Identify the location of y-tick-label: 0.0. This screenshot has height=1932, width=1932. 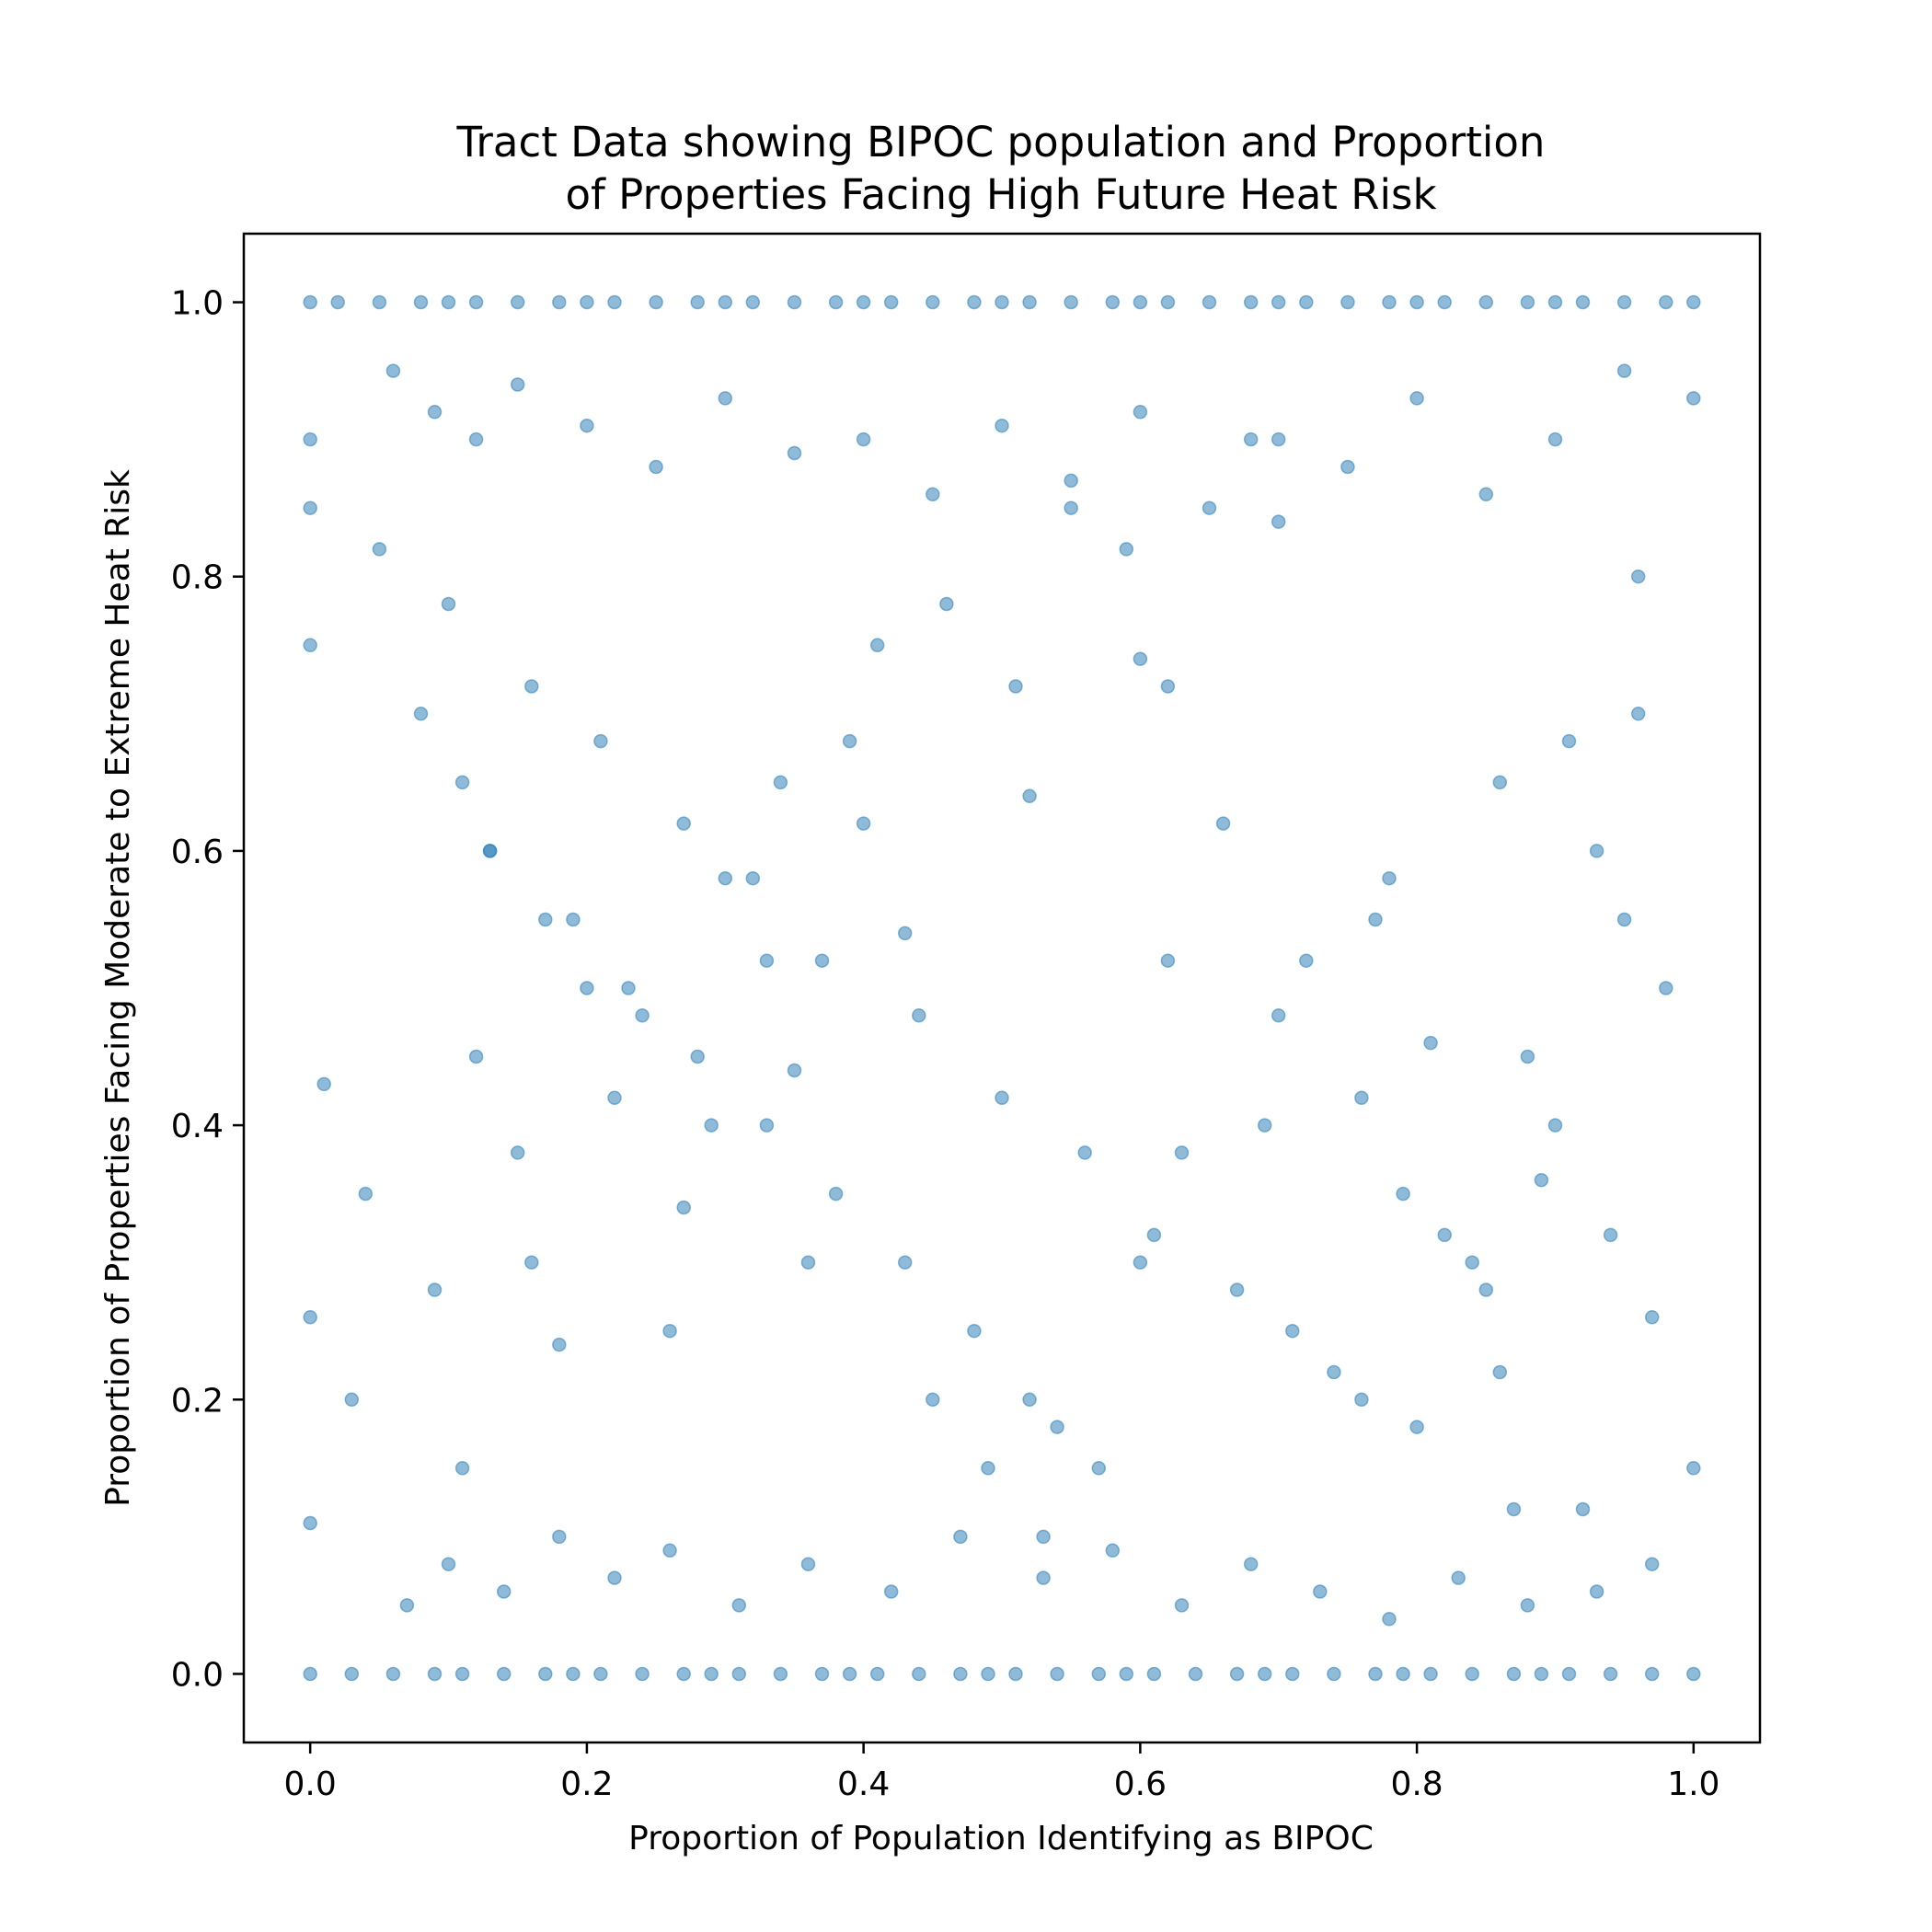
(197, 1675).